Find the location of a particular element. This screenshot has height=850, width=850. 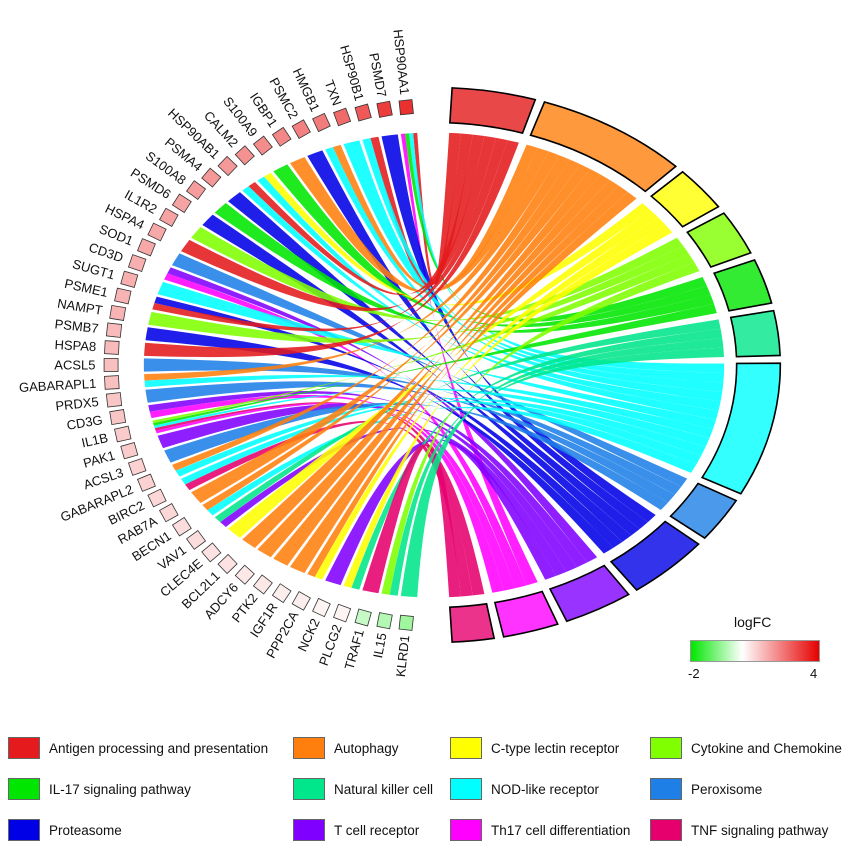

ribbon-SUGT1-nod-like-receptor is located at coordinates (436, 355).